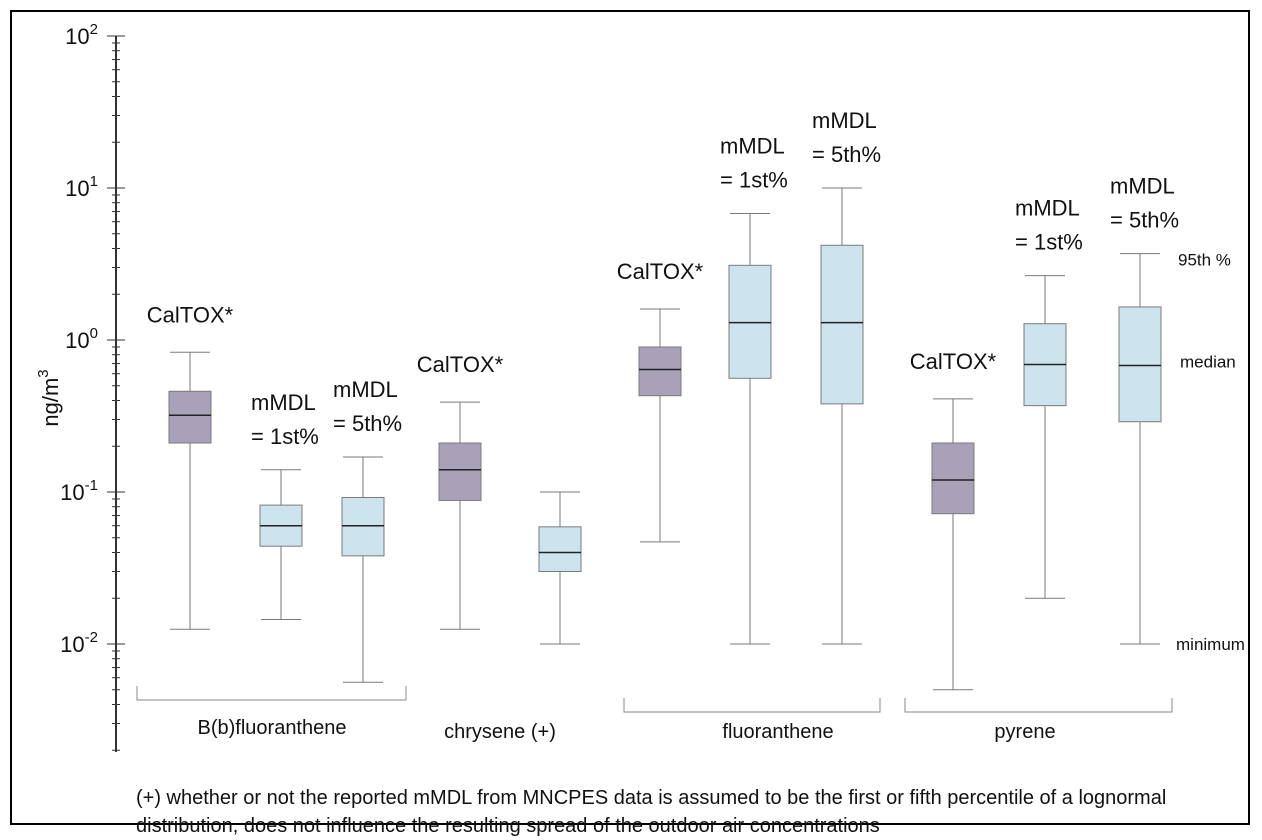 The width and height of the screenshot is (1262, 840). Describe the element at coordinates (81, 35) in the screenshot. I see `y-tick-label: 10²` at that location.